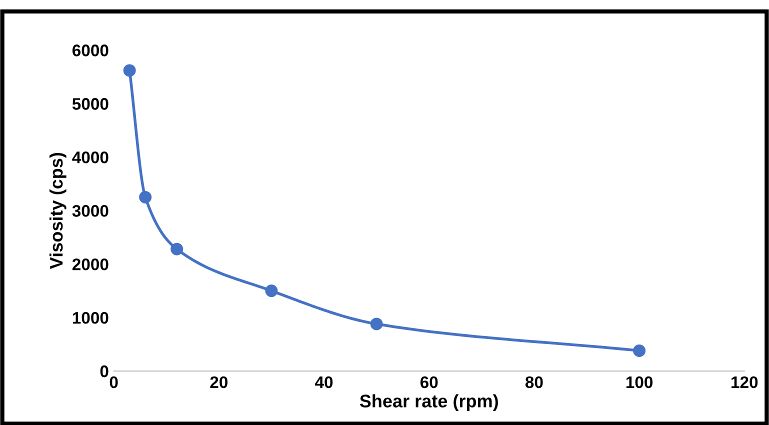  I want to click on x-tick-label: 0, so click(114, 382).